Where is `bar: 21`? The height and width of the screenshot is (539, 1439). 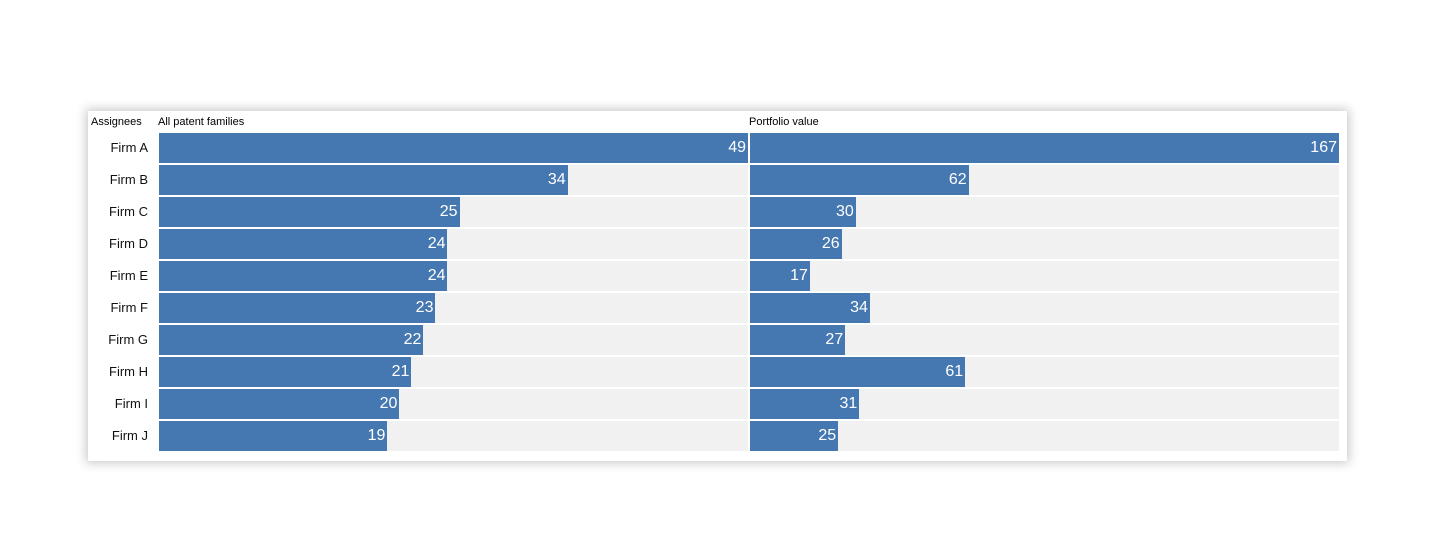 bar: 21 is located at coordinates (285, 372).